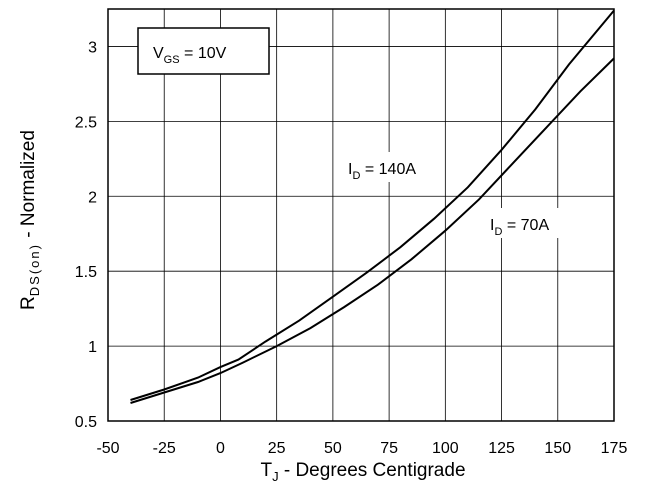 This screenshot has width=653, height=486. What do you see at coordinates (277, 448) in the screenshot?
I see `x-tick-label: 25` at bounding box center [277, 448].